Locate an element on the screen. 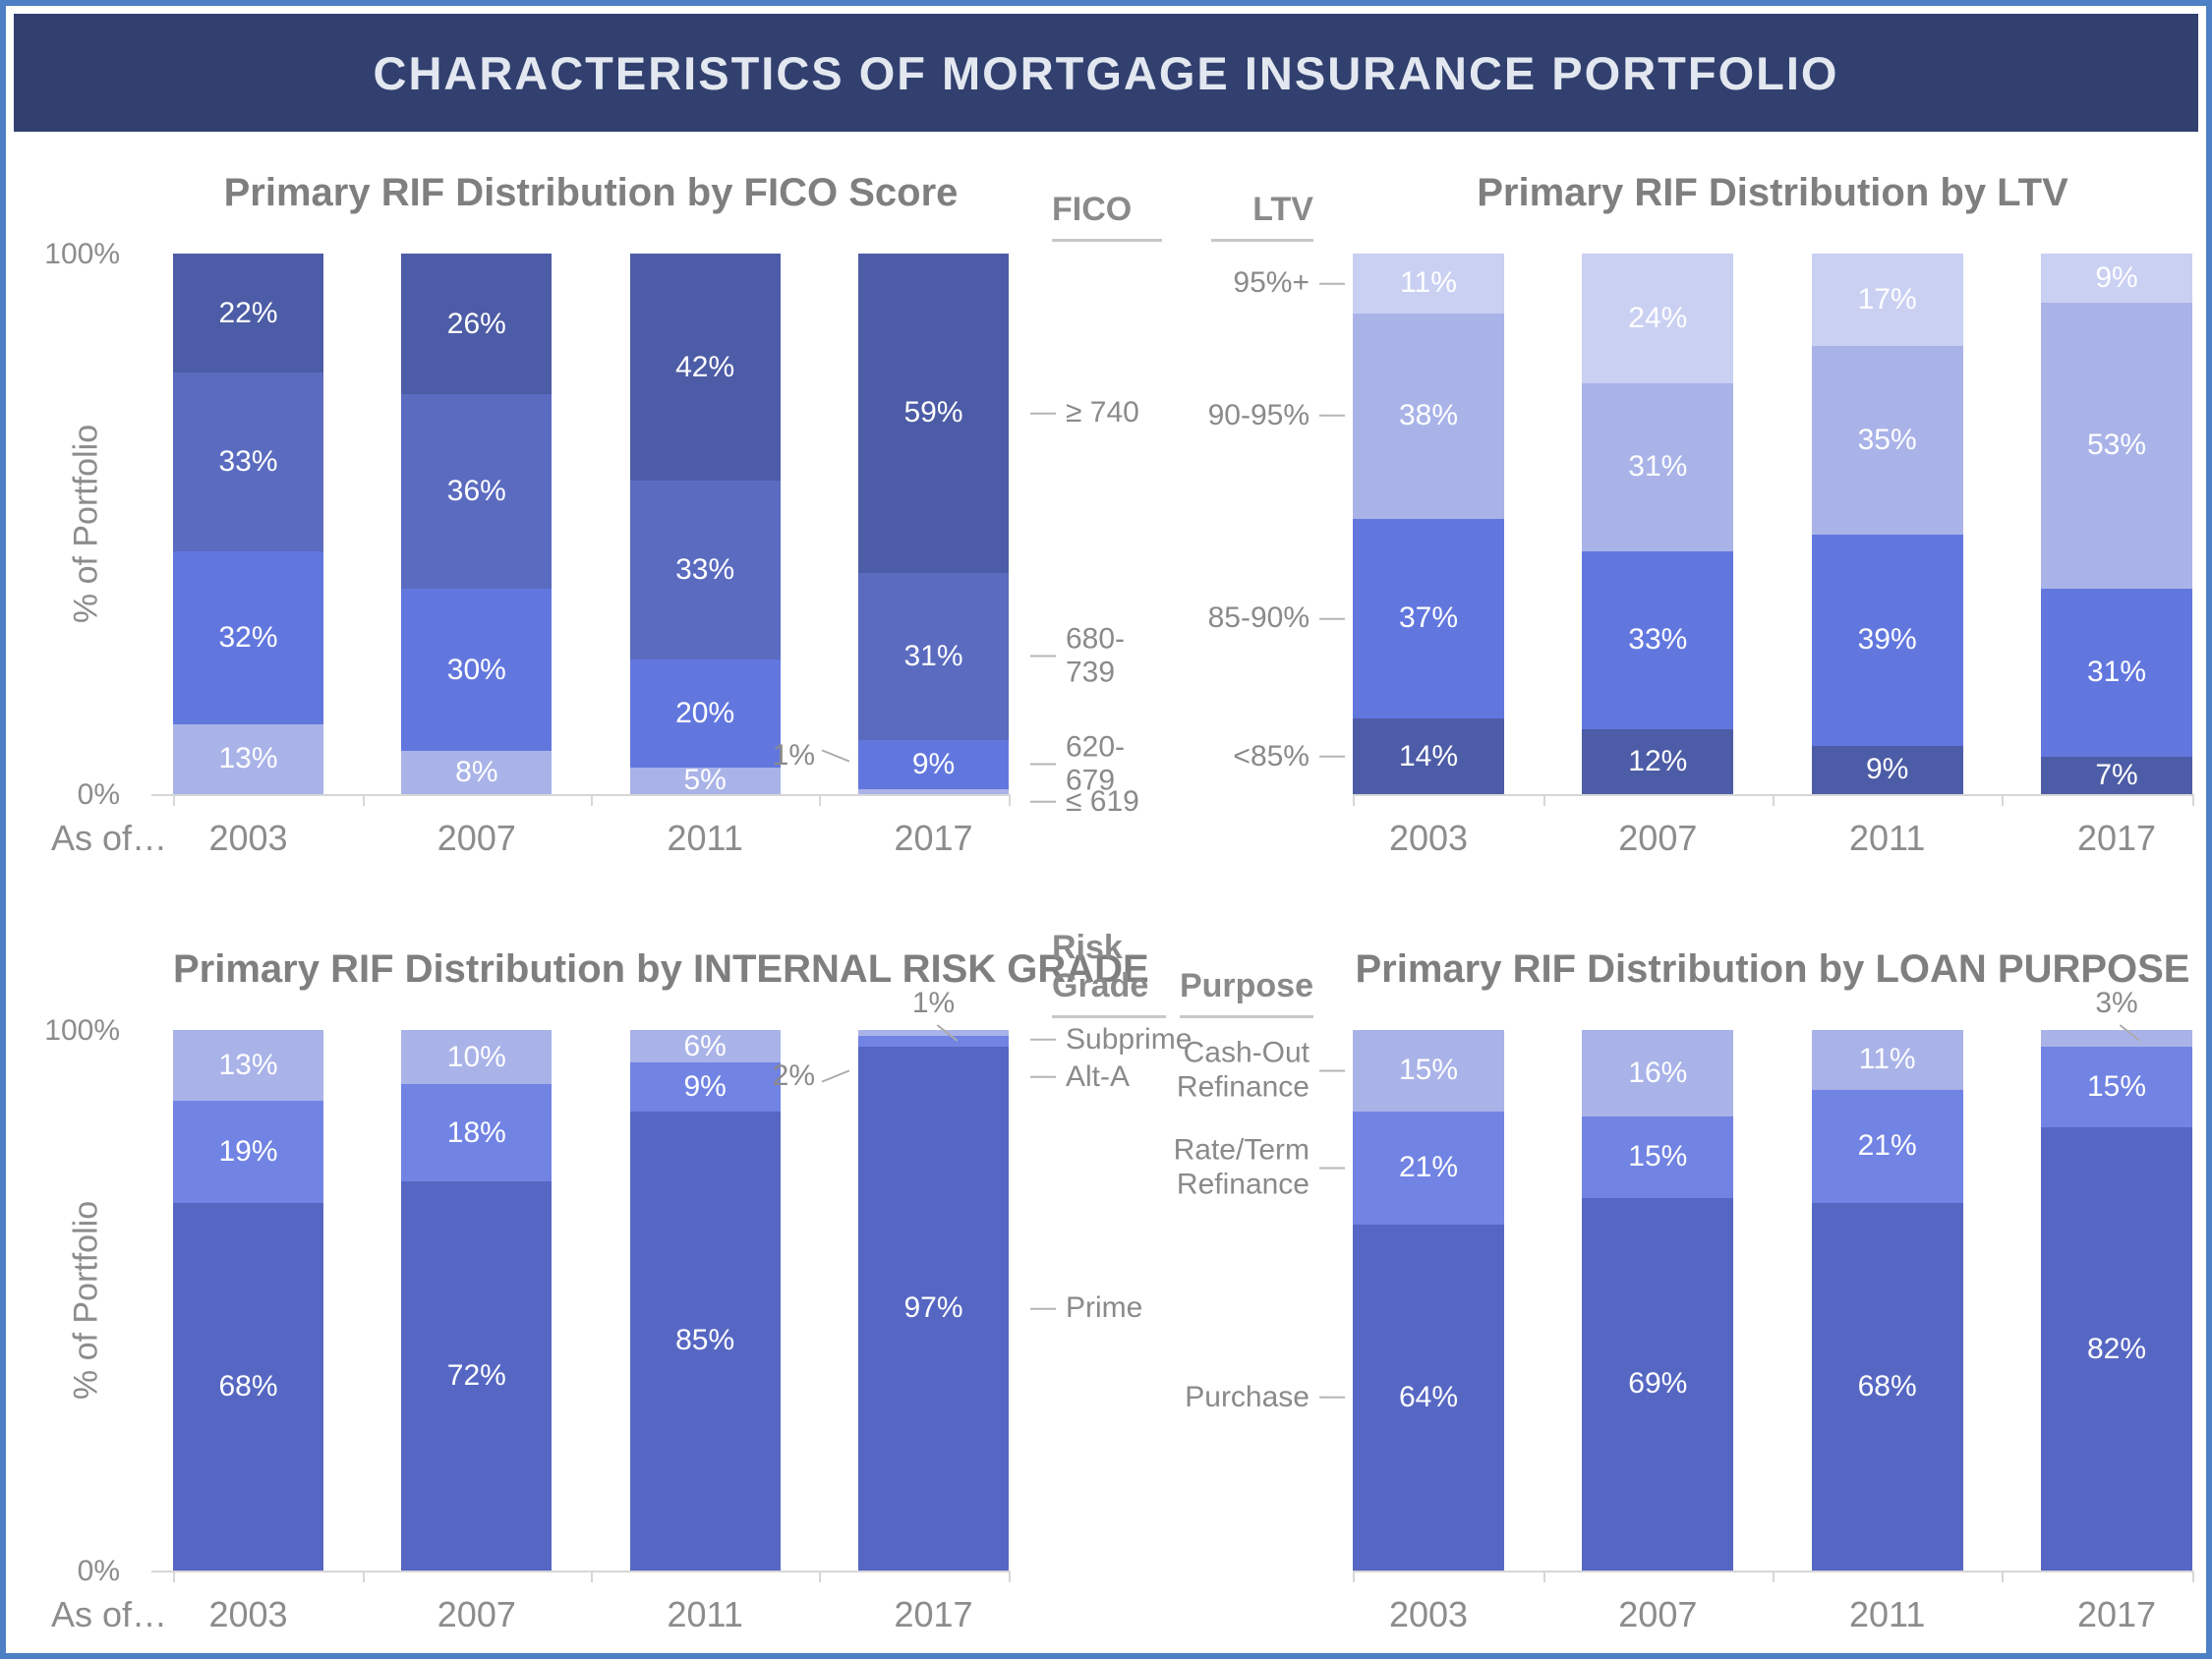 The width and height of the screenshot is (2212, 1659). bar-2003: 68% 19% 13% is located at coordinates (248, 1300).